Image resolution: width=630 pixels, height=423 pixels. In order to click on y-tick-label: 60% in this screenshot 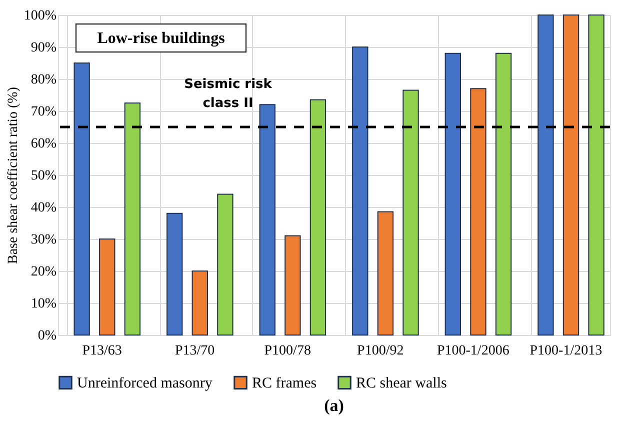, I will do `click(43, 144)`.